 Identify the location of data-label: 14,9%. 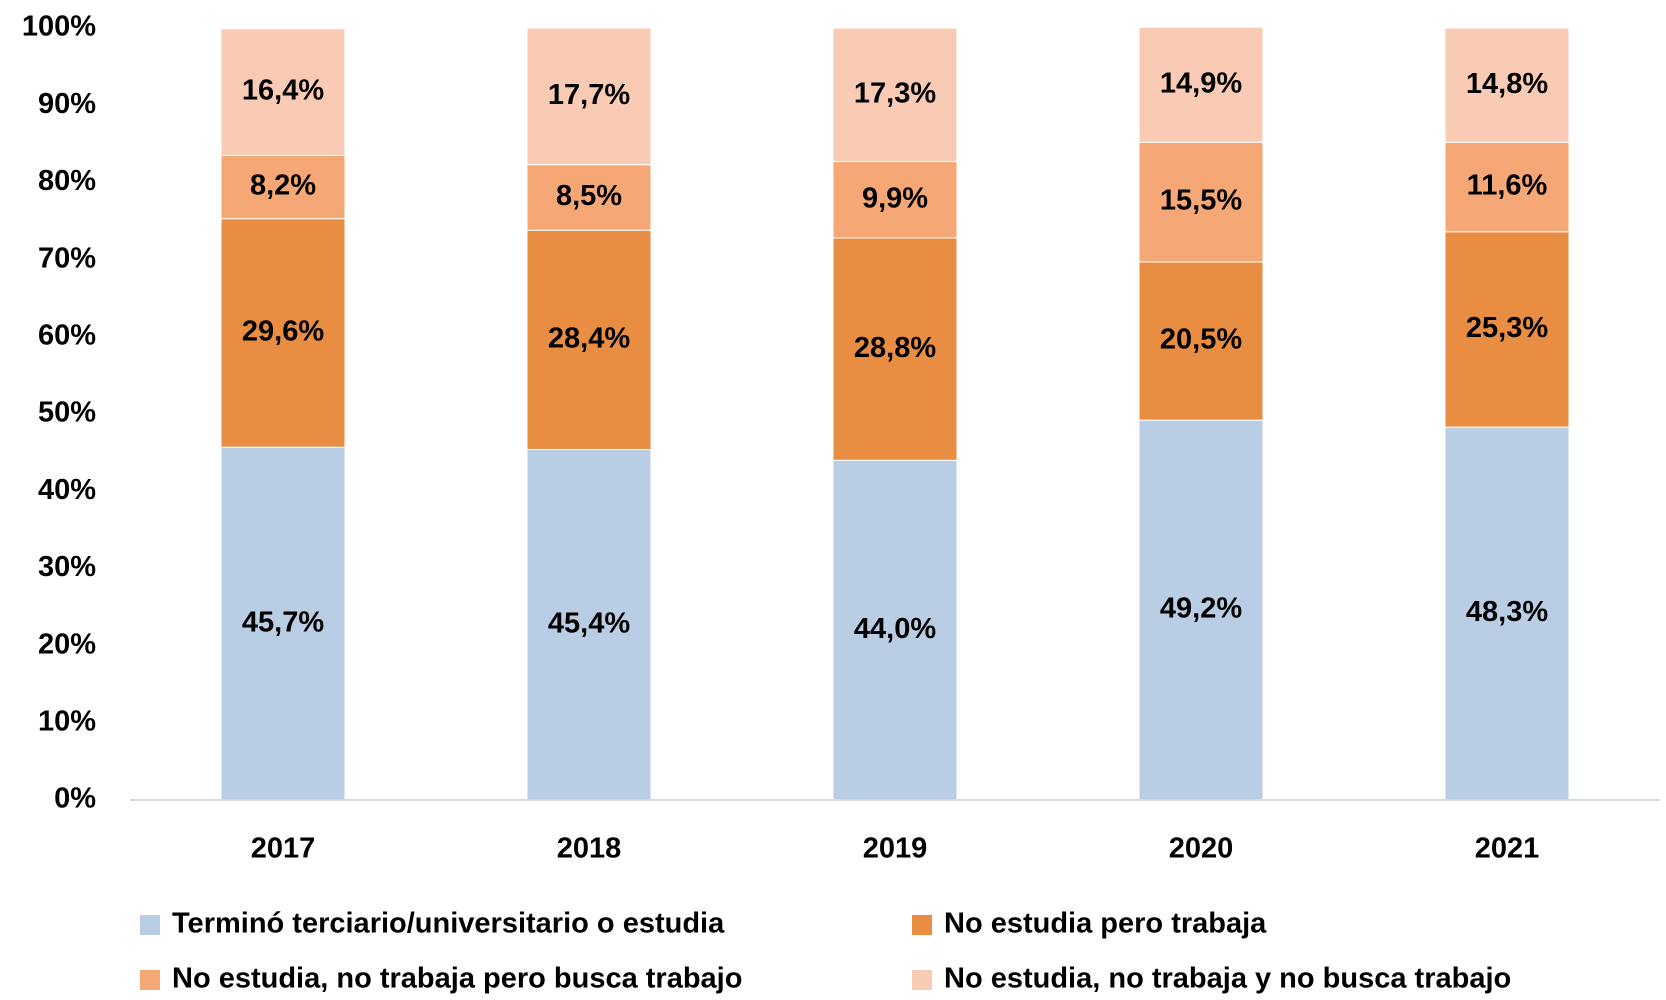
(1201, 83).